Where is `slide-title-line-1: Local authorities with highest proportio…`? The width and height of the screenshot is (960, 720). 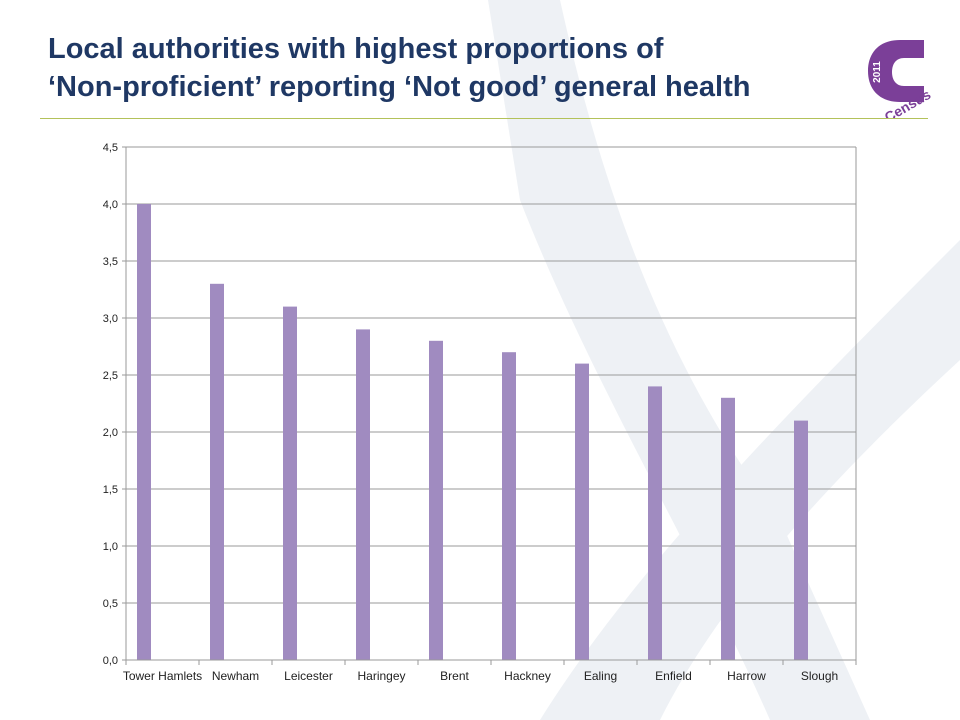 slide-title-line-1: Local authorities with highest proportio… is located at coordinates (356, 49).